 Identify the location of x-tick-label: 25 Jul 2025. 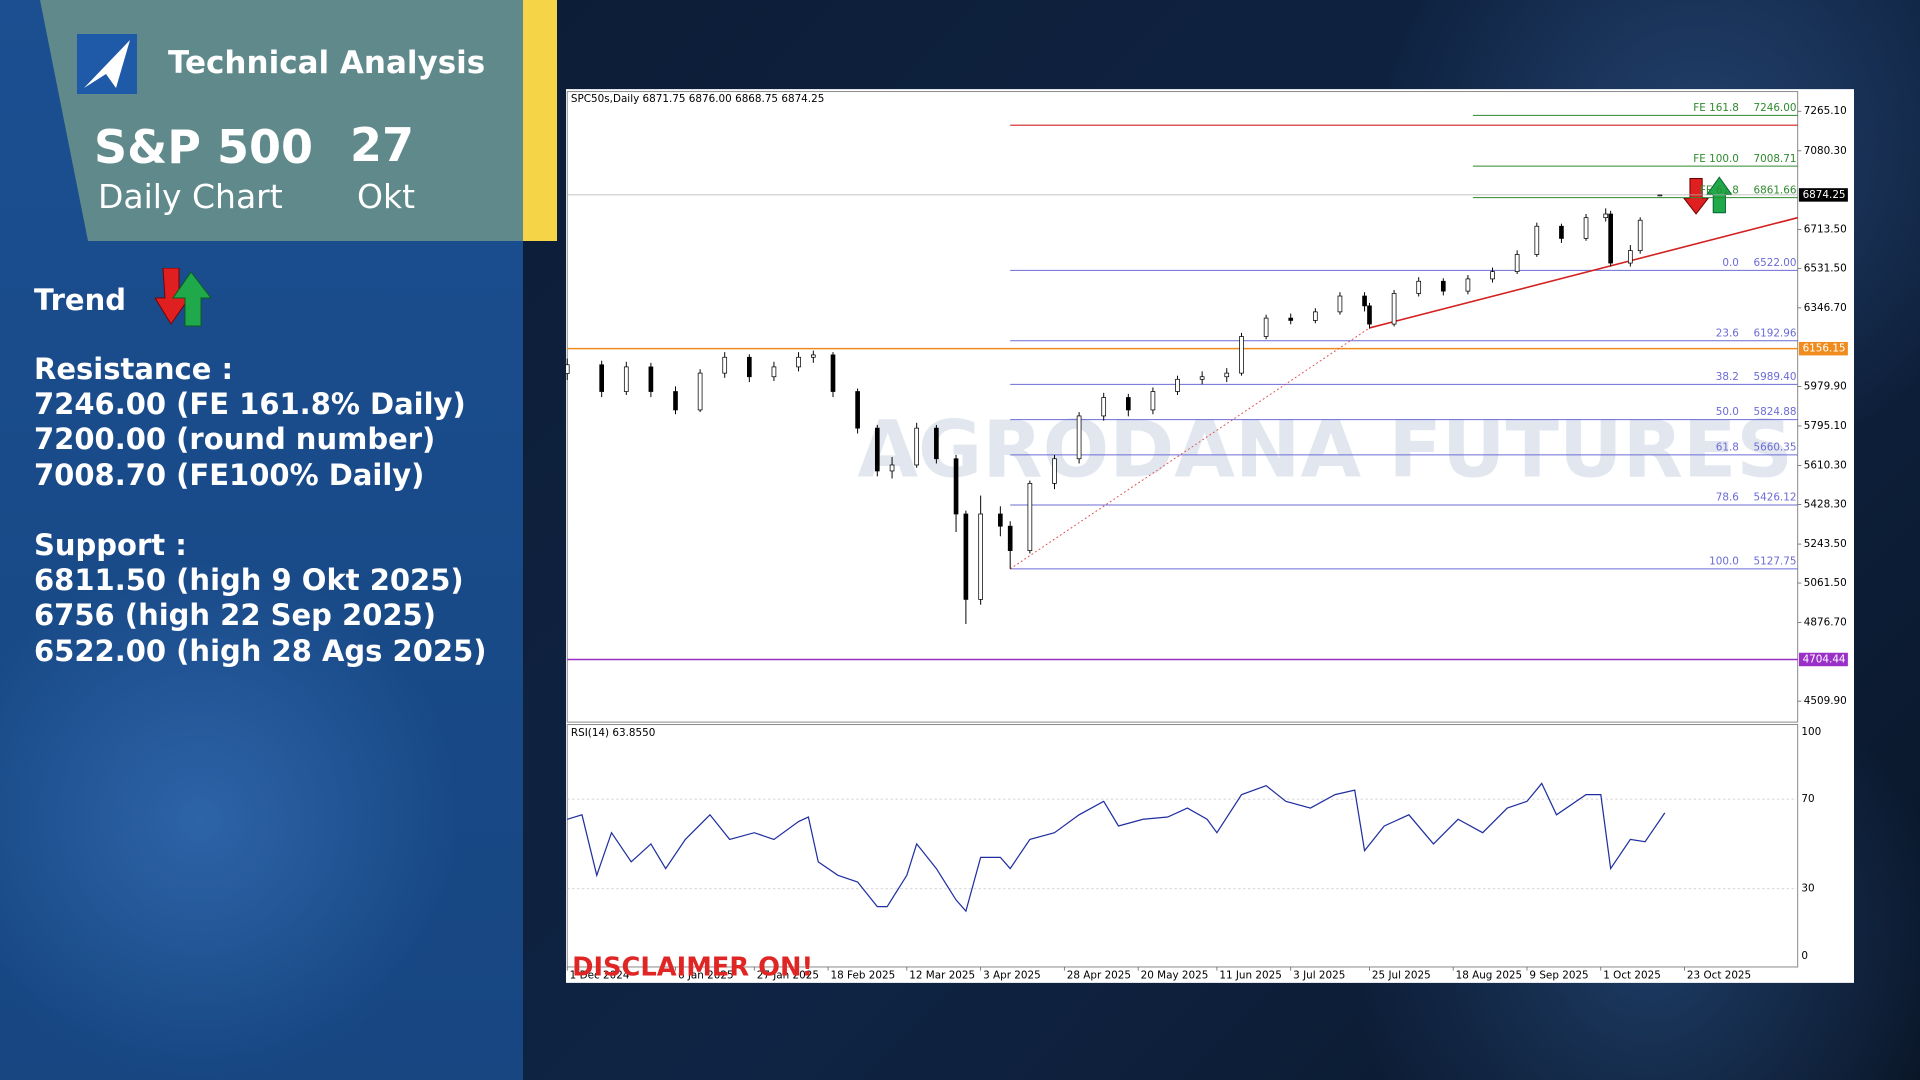
(1401, 976).